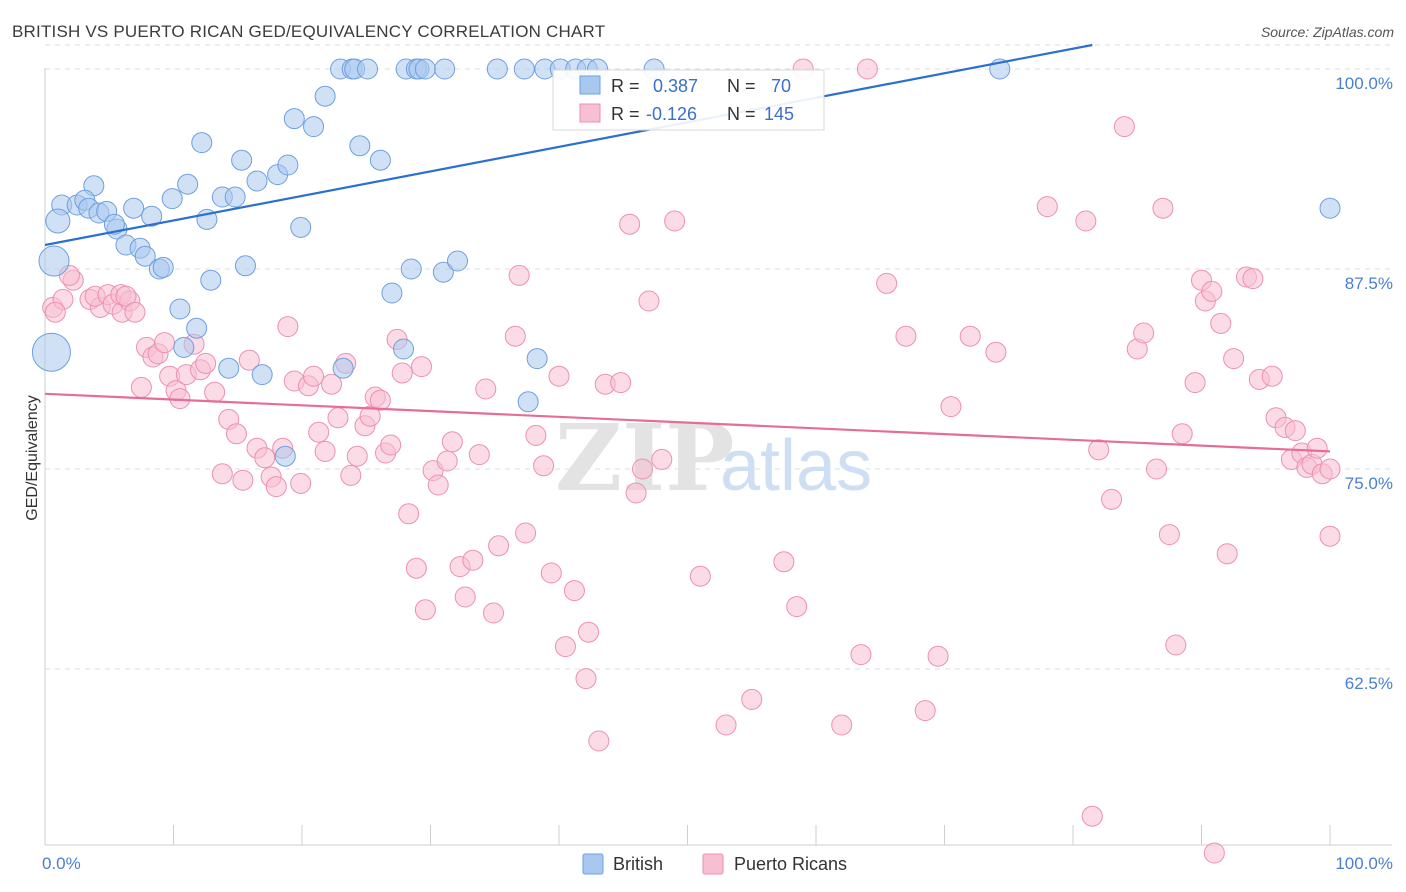 The width and height of the screenshot is (1406, 892). What do you see at coordinates (675, 86) in the screenshot?
I see `stats-british-r-value: 0.387` at bounding box center [675, 86].